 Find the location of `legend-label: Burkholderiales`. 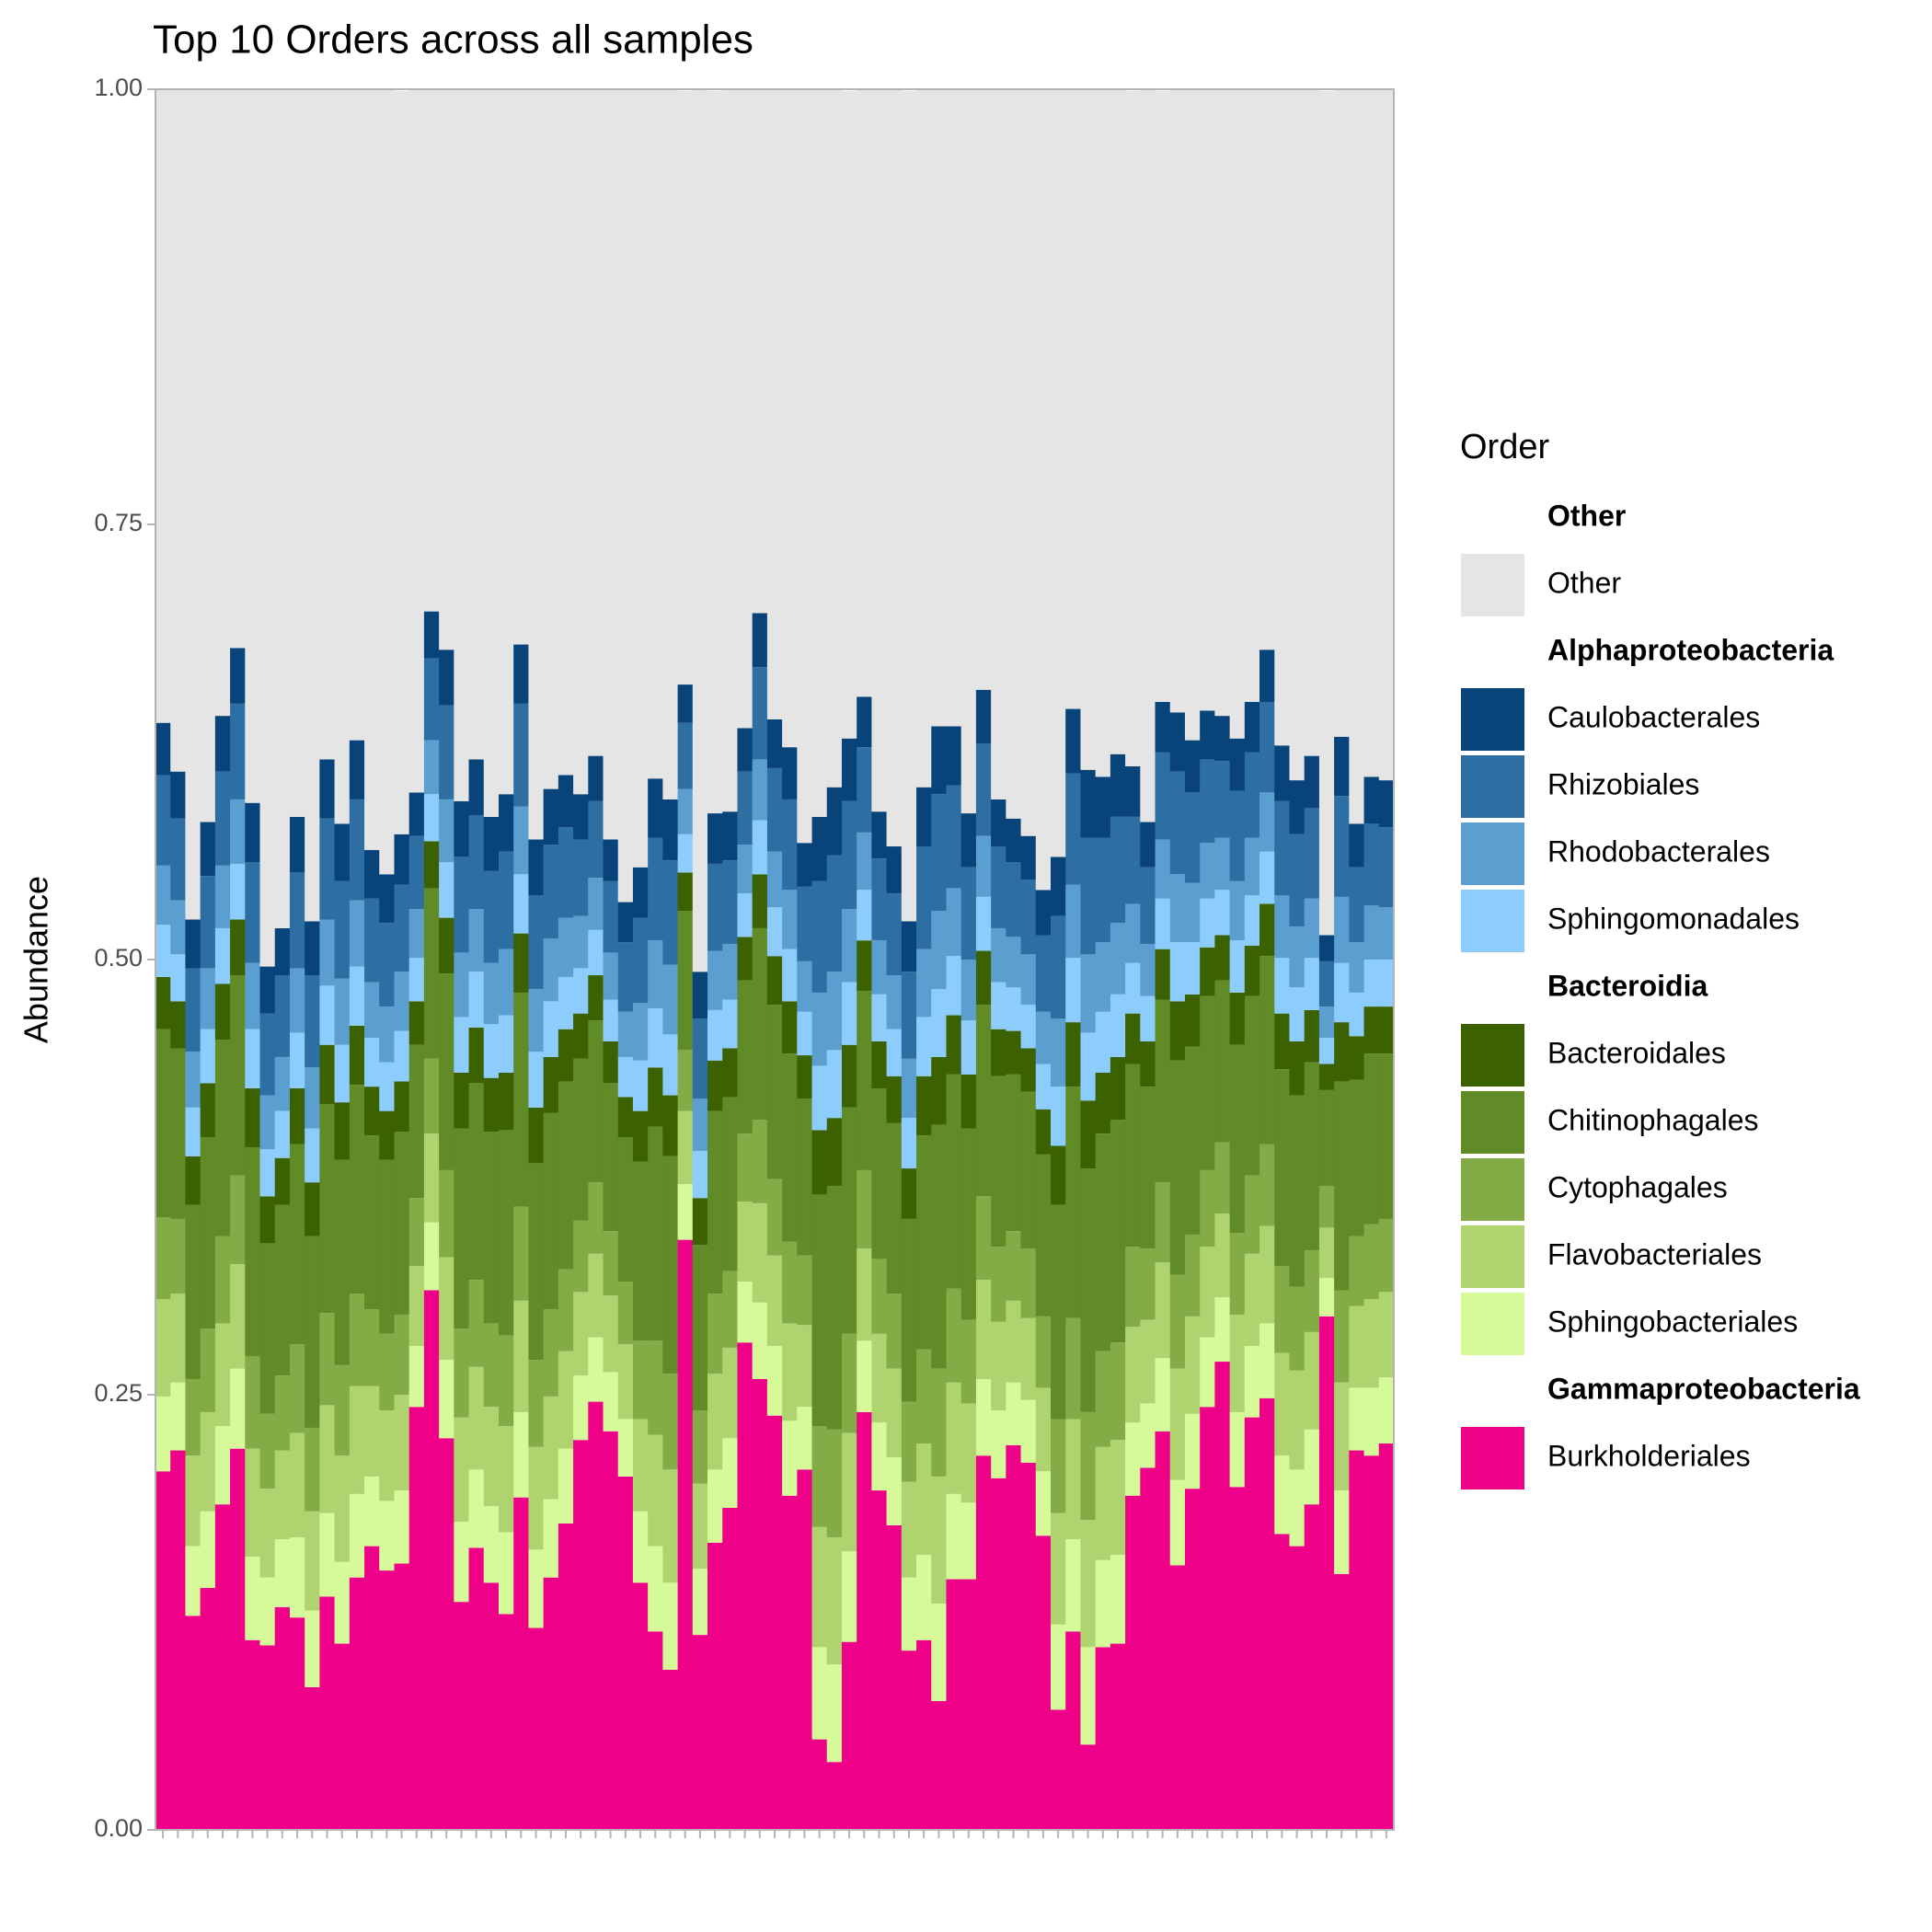

legend-label: Burkholderiales is located at coordinates (1649, 1455).